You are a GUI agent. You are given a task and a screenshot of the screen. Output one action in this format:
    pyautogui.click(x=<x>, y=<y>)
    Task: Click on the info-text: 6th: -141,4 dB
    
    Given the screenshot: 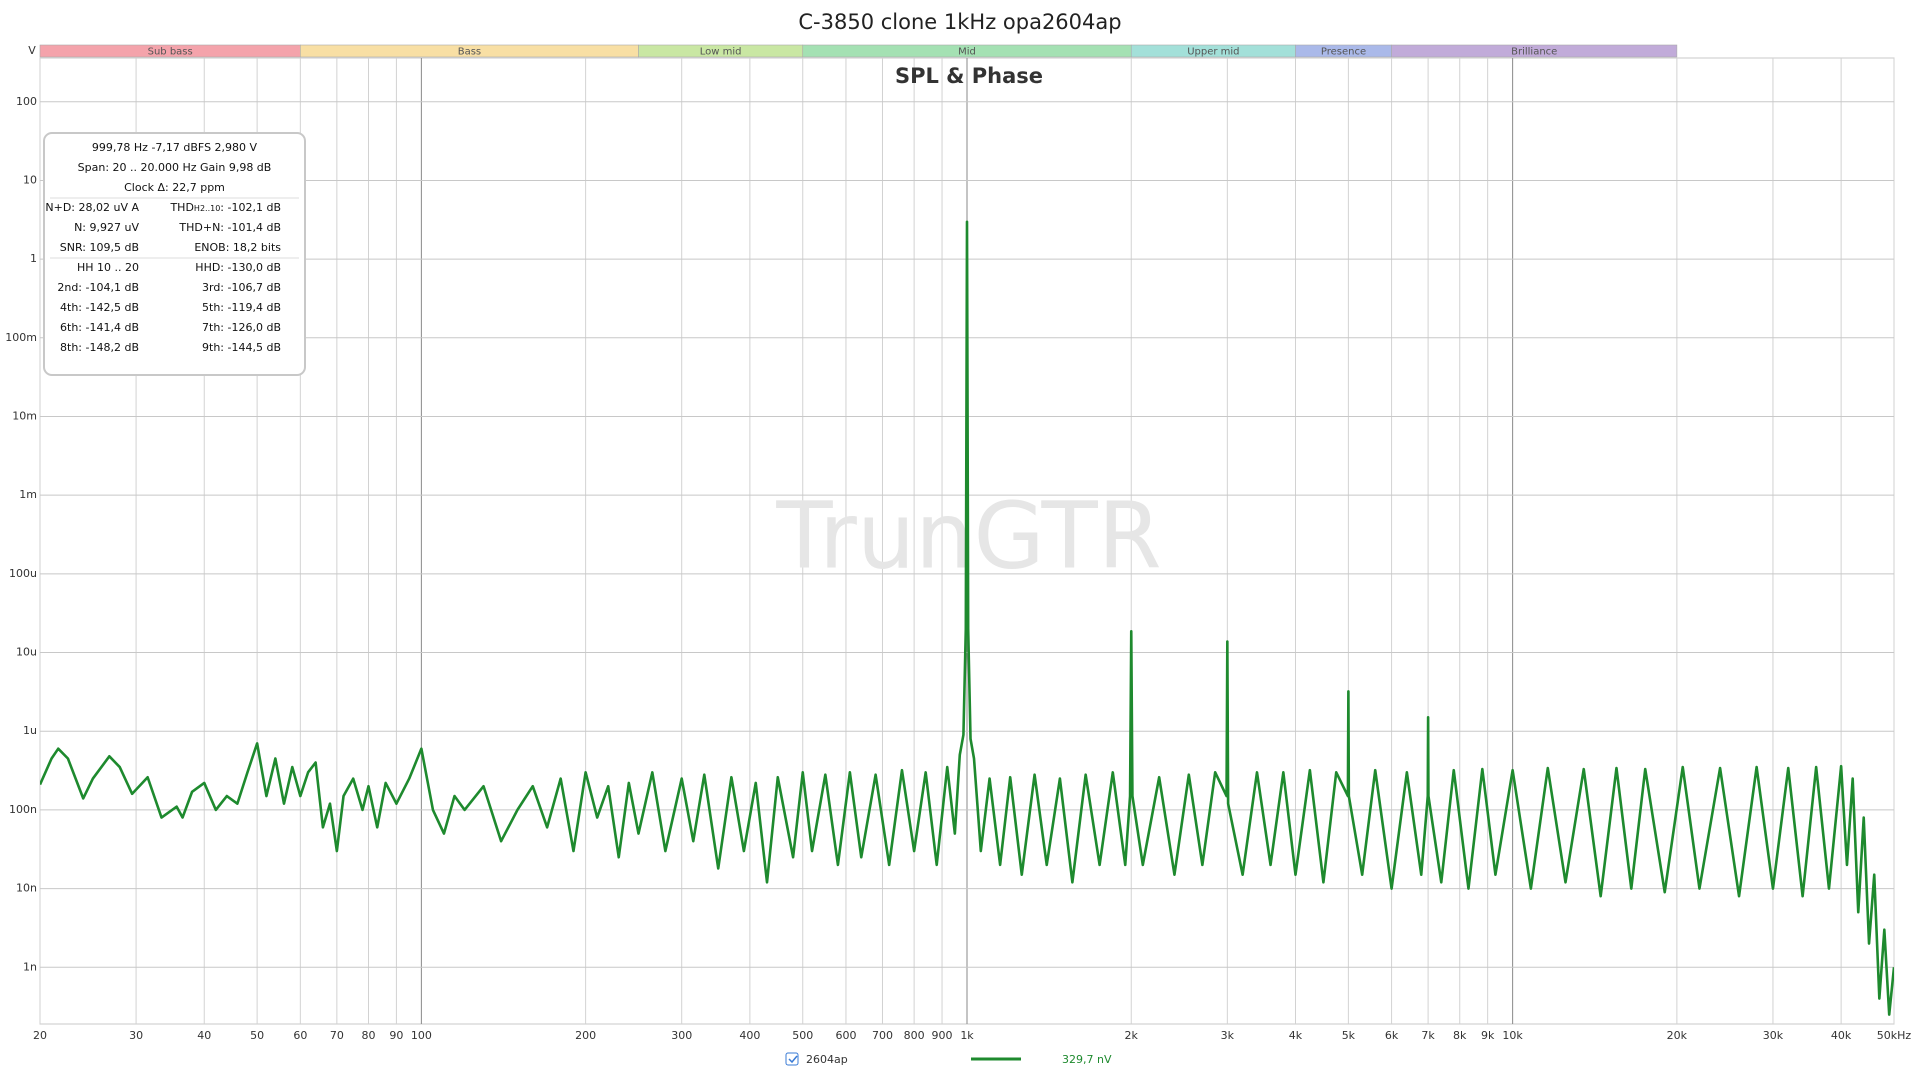 What is the action you would take?
    pyautogui.click(x=99, y=327)
    